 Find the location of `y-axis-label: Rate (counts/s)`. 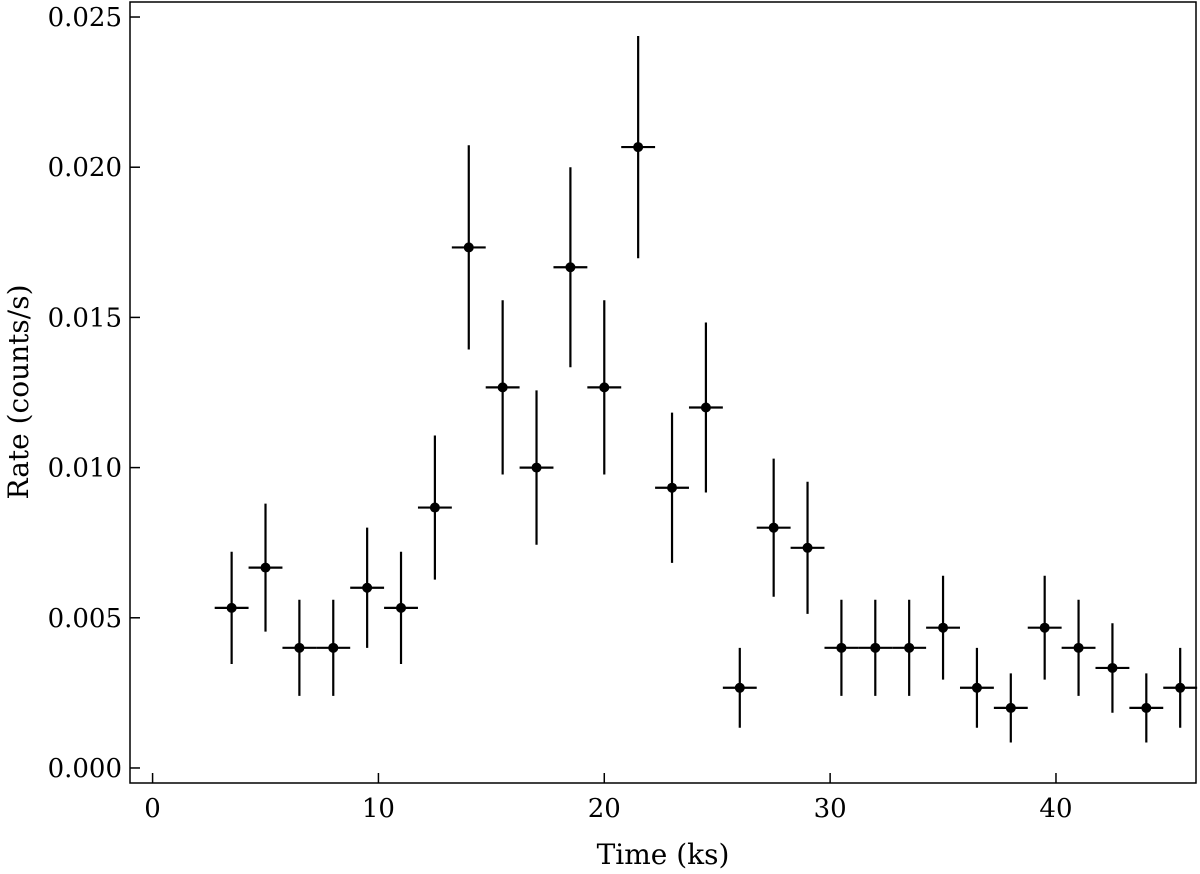

y-axis-label: Rate (counts/s) is located at coordinates (18, 391).